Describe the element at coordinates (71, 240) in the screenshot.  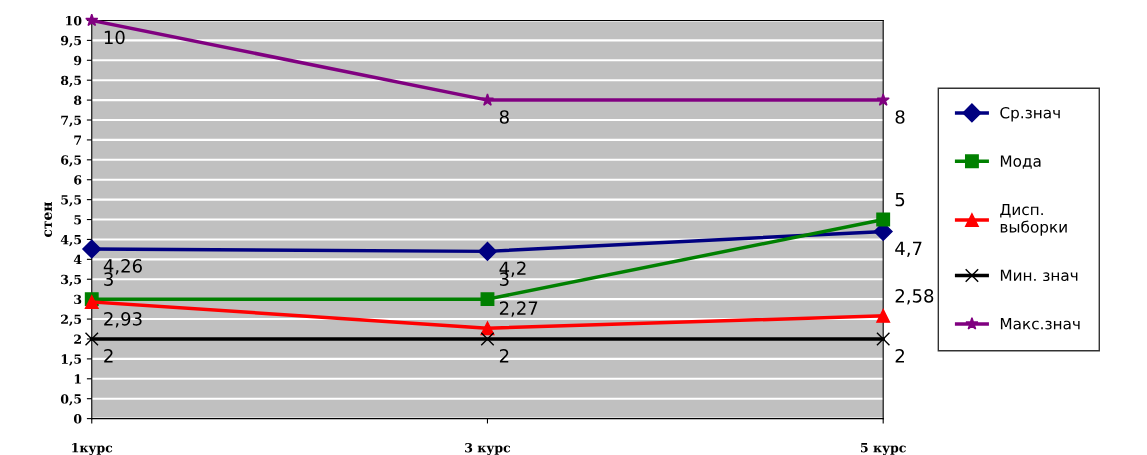
I see `y-tick-label: 4,5` at that location.